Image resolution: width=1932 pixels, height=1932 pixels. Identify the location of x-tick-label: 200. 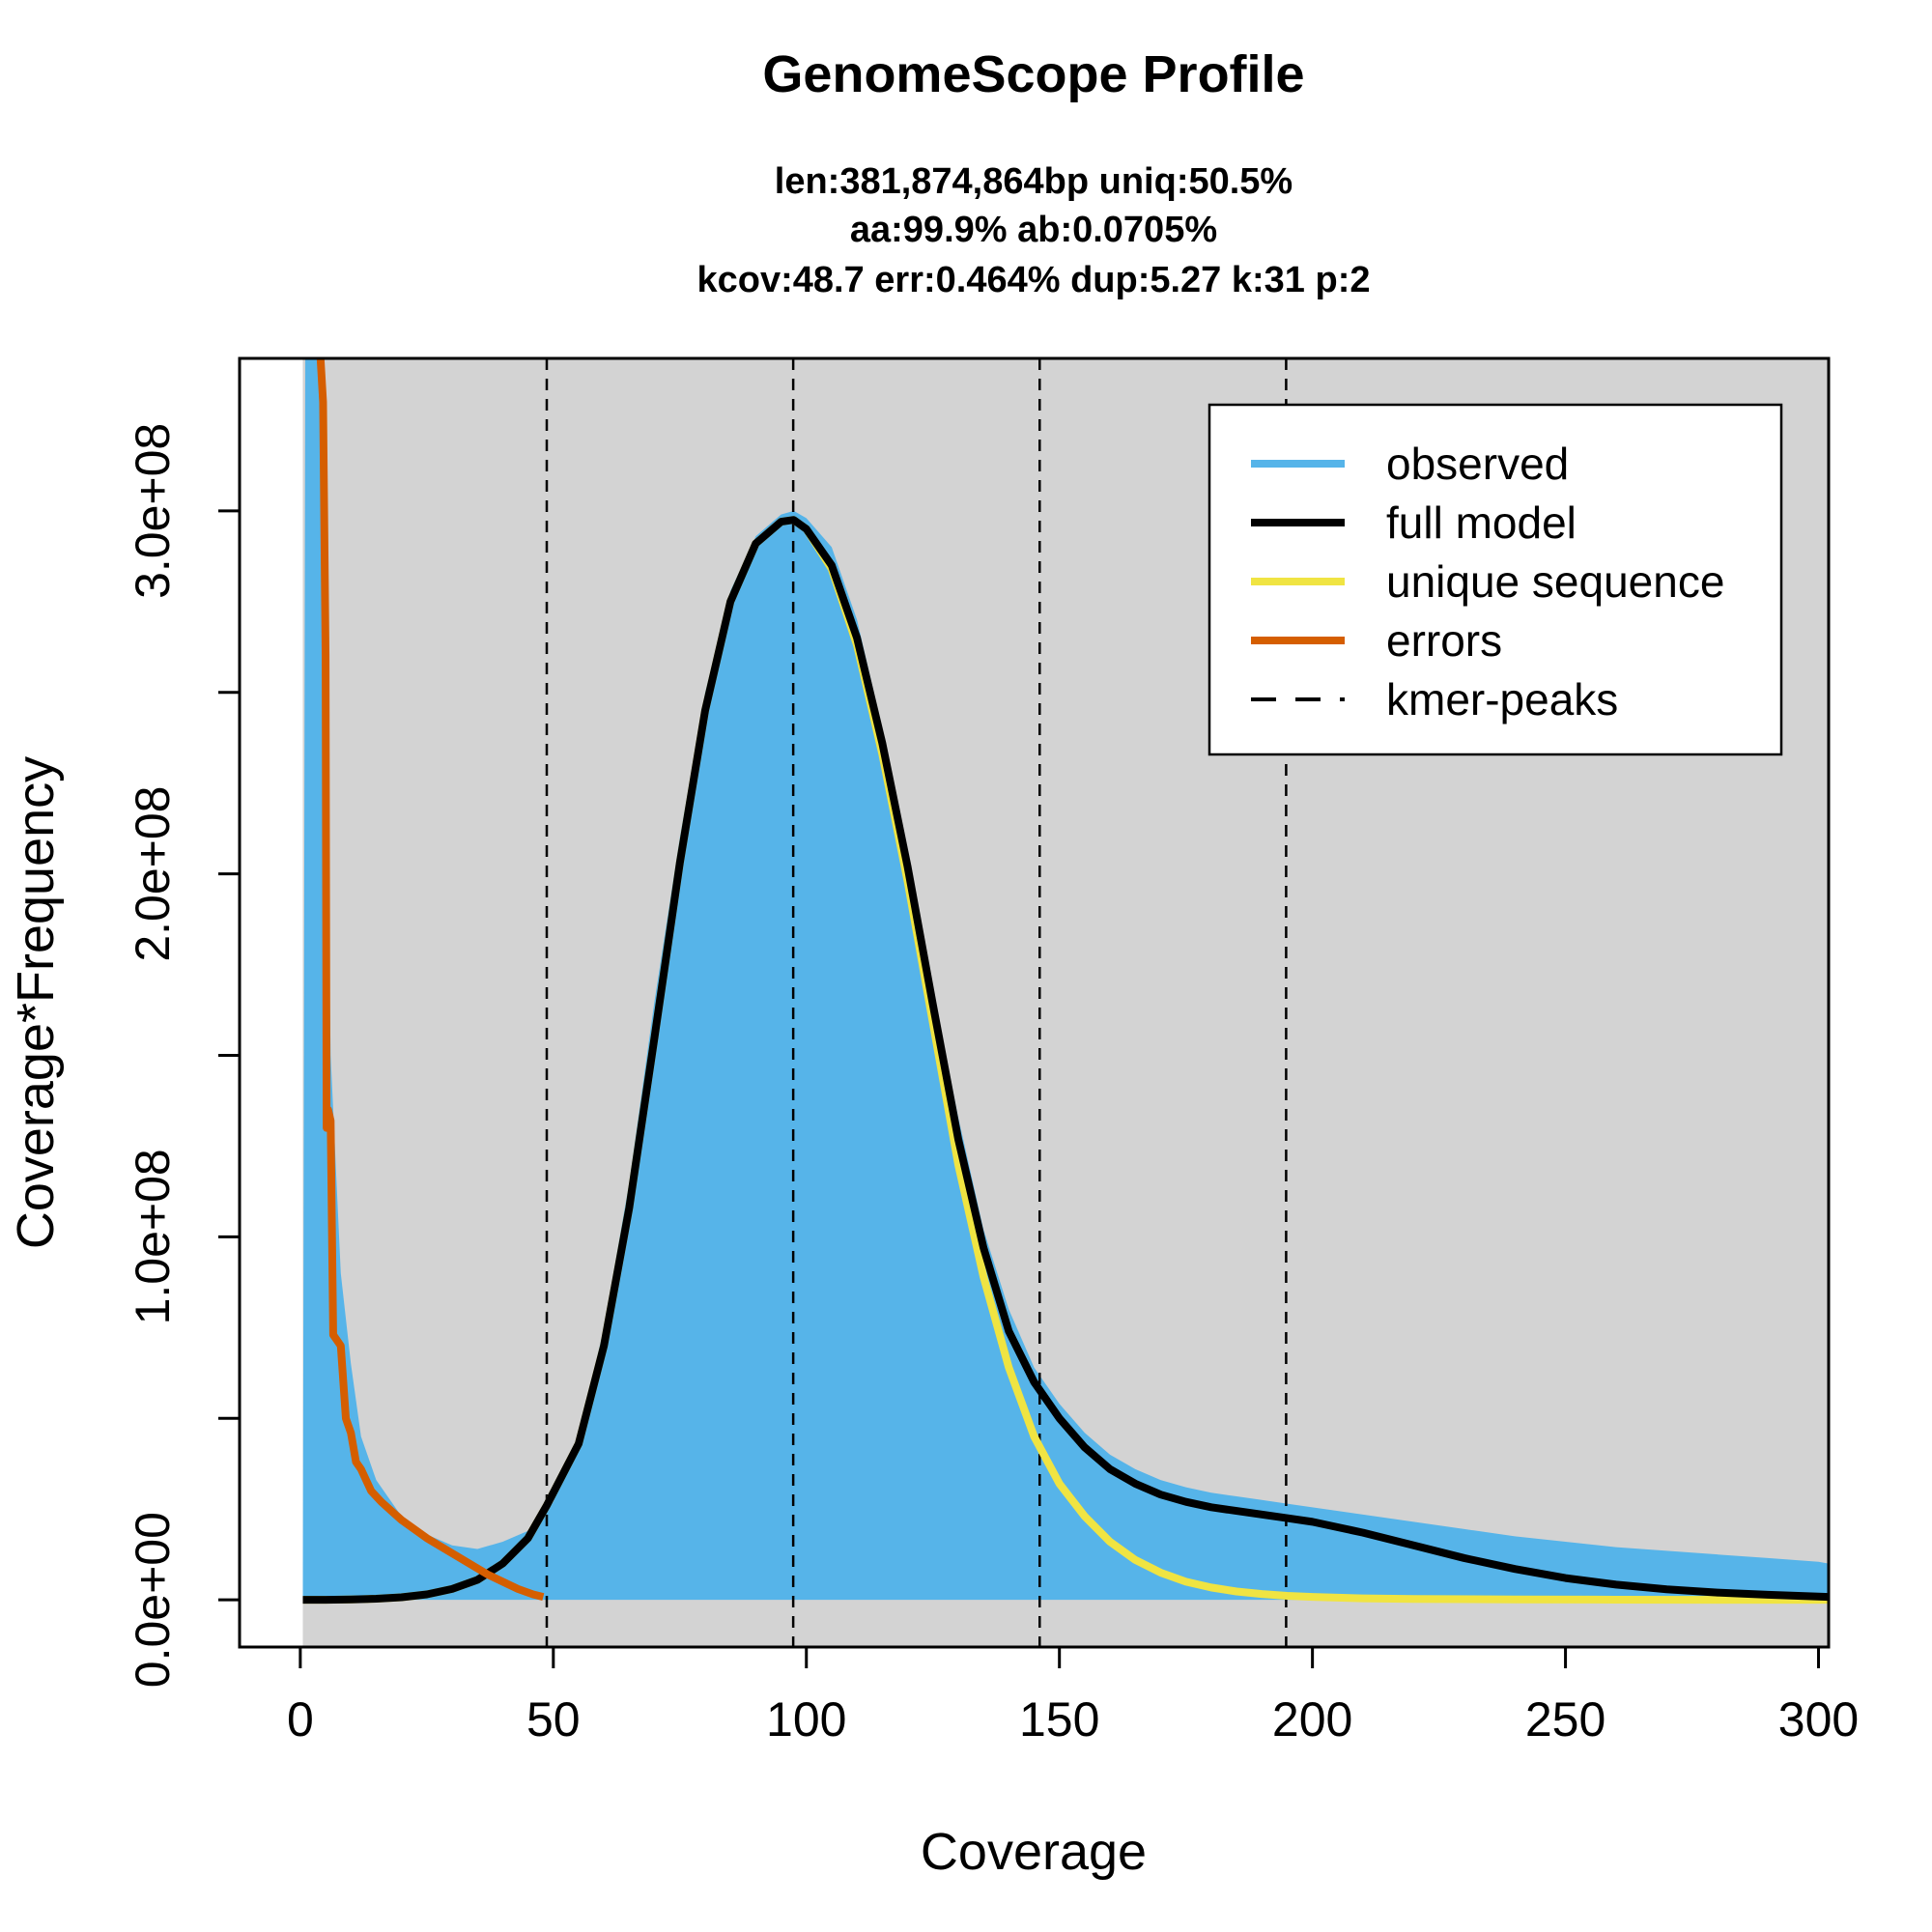
(1312, 1719).